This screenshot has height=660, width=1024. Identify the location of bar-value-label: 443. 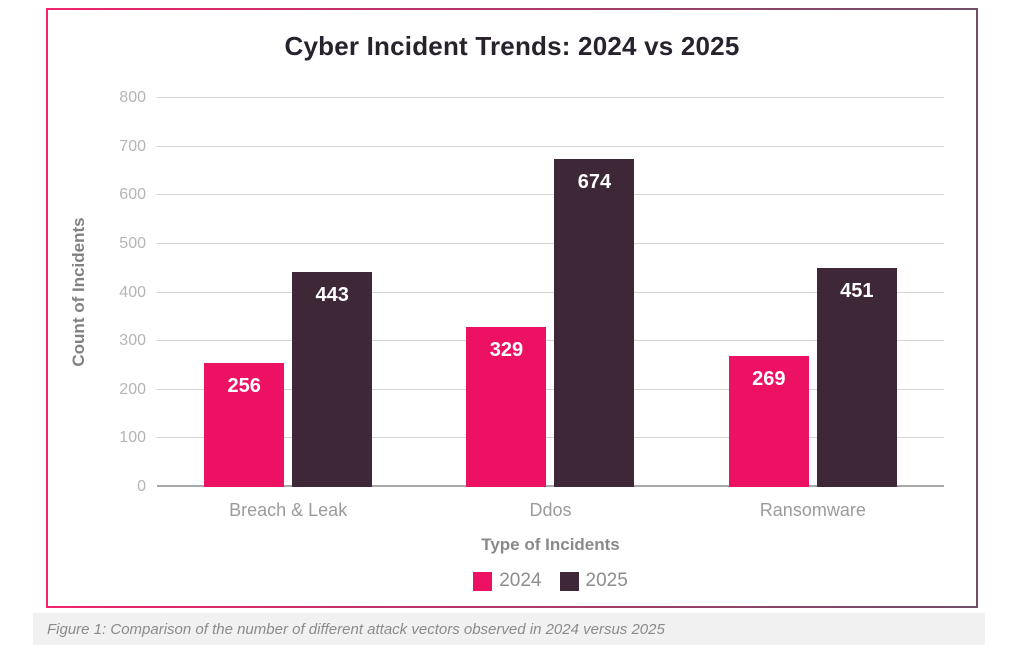
(332, 294).